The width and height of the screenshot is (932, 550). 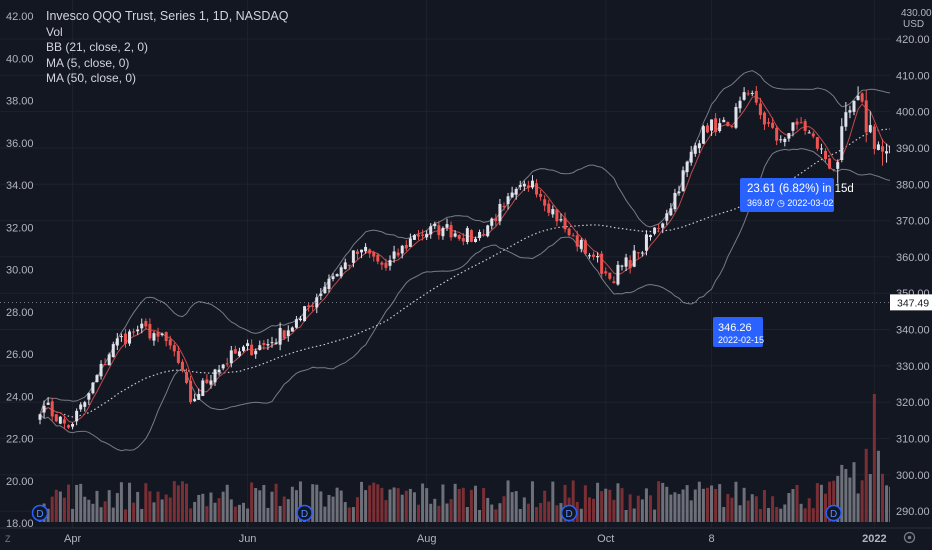 What do you see at coordinates (916, 13) in the screenshot?
I see `axis-top-value: 430.00` at bounding box center [916, 13].